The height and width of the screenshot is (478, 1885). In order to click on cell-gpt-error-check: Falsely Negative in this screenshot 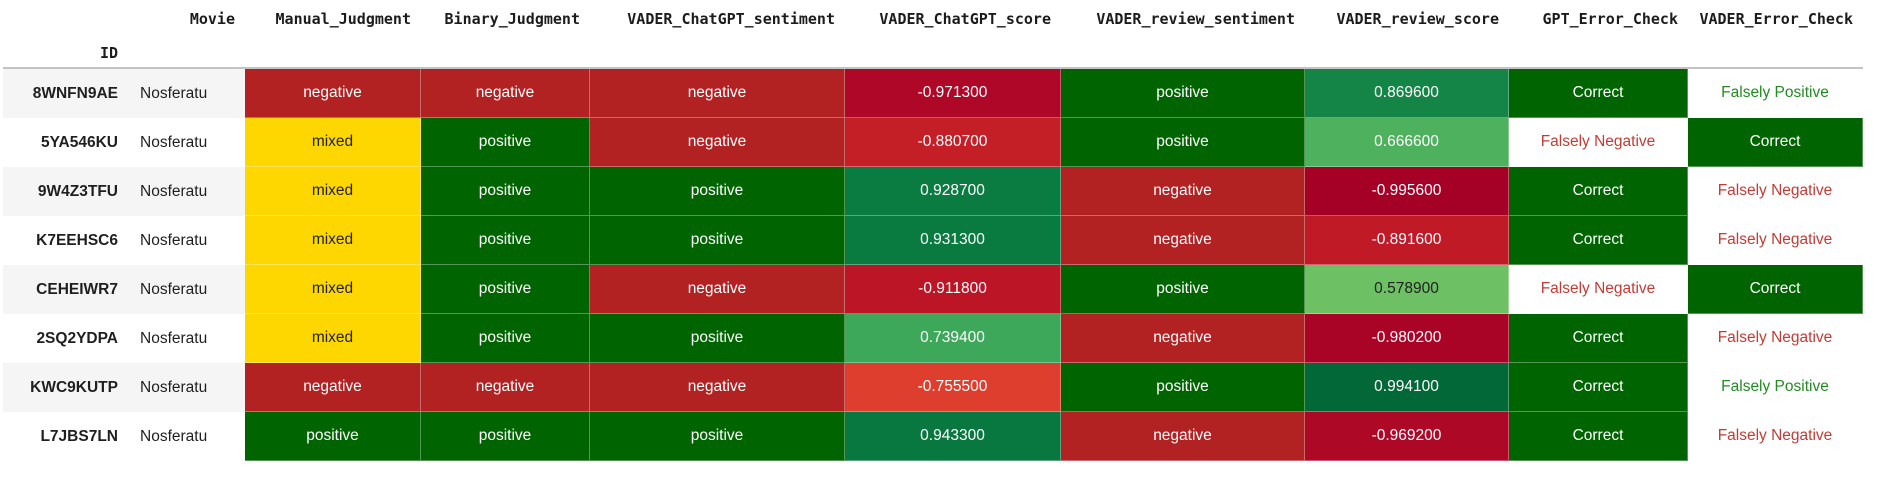, I will do `click(1598, 289)`.